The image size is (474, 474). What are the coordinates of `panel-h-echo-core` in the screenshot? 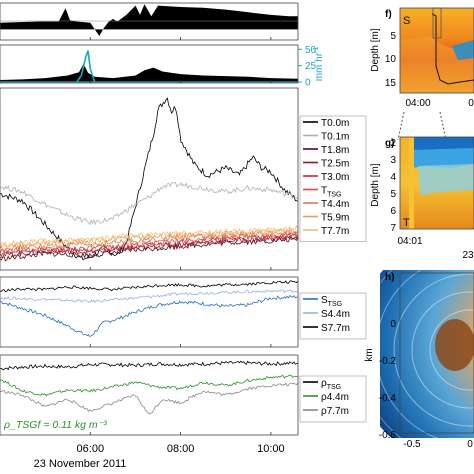 It's located at (454, 345).